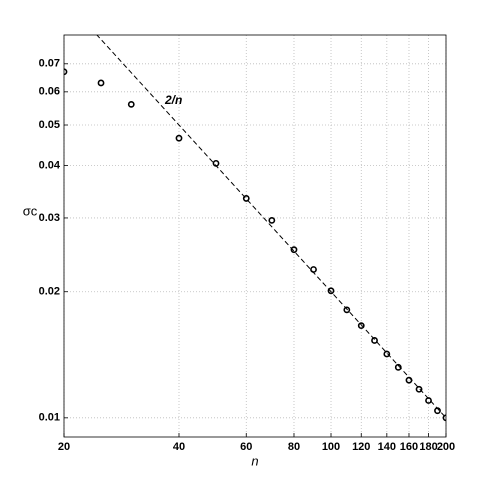  I want to click on x-axis-label: n, so click(254, 460).